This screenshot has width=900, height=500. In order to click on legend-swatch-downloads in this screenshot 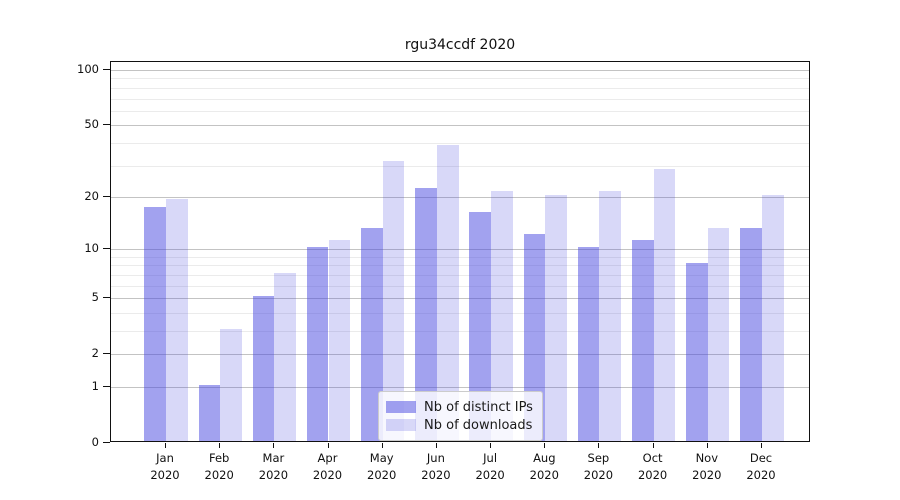, I will do `click(401, 425)`.